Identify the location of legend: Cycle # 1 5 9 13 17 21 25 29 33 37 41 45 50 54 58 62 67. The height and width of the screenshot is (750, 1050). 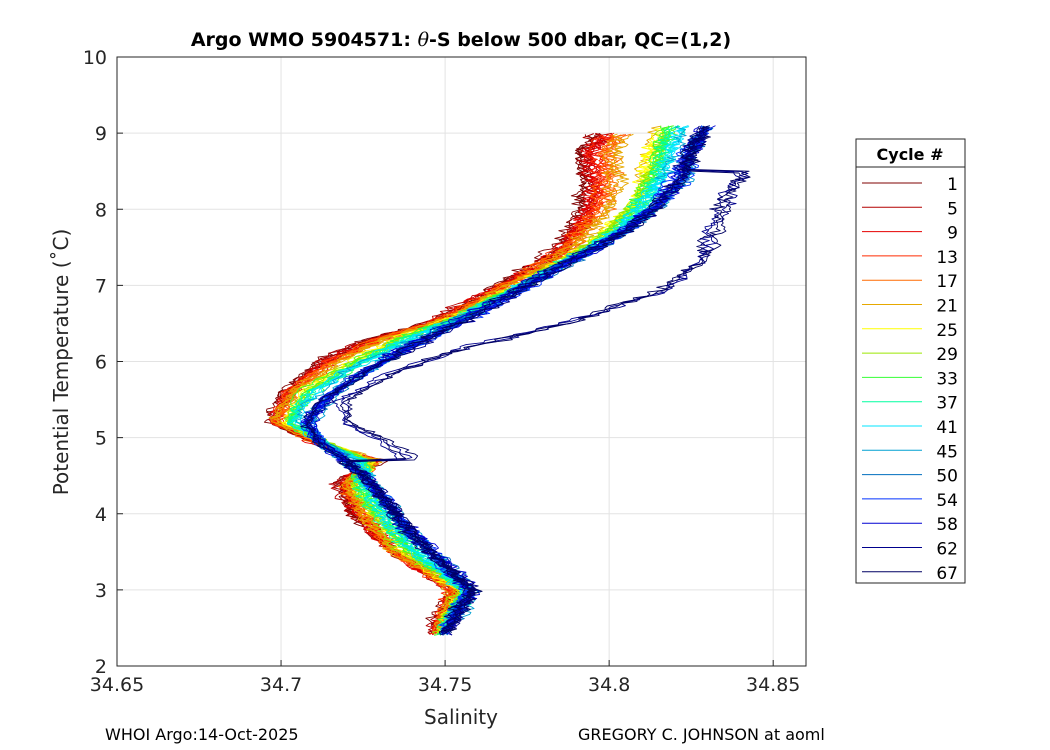
(910, 361).